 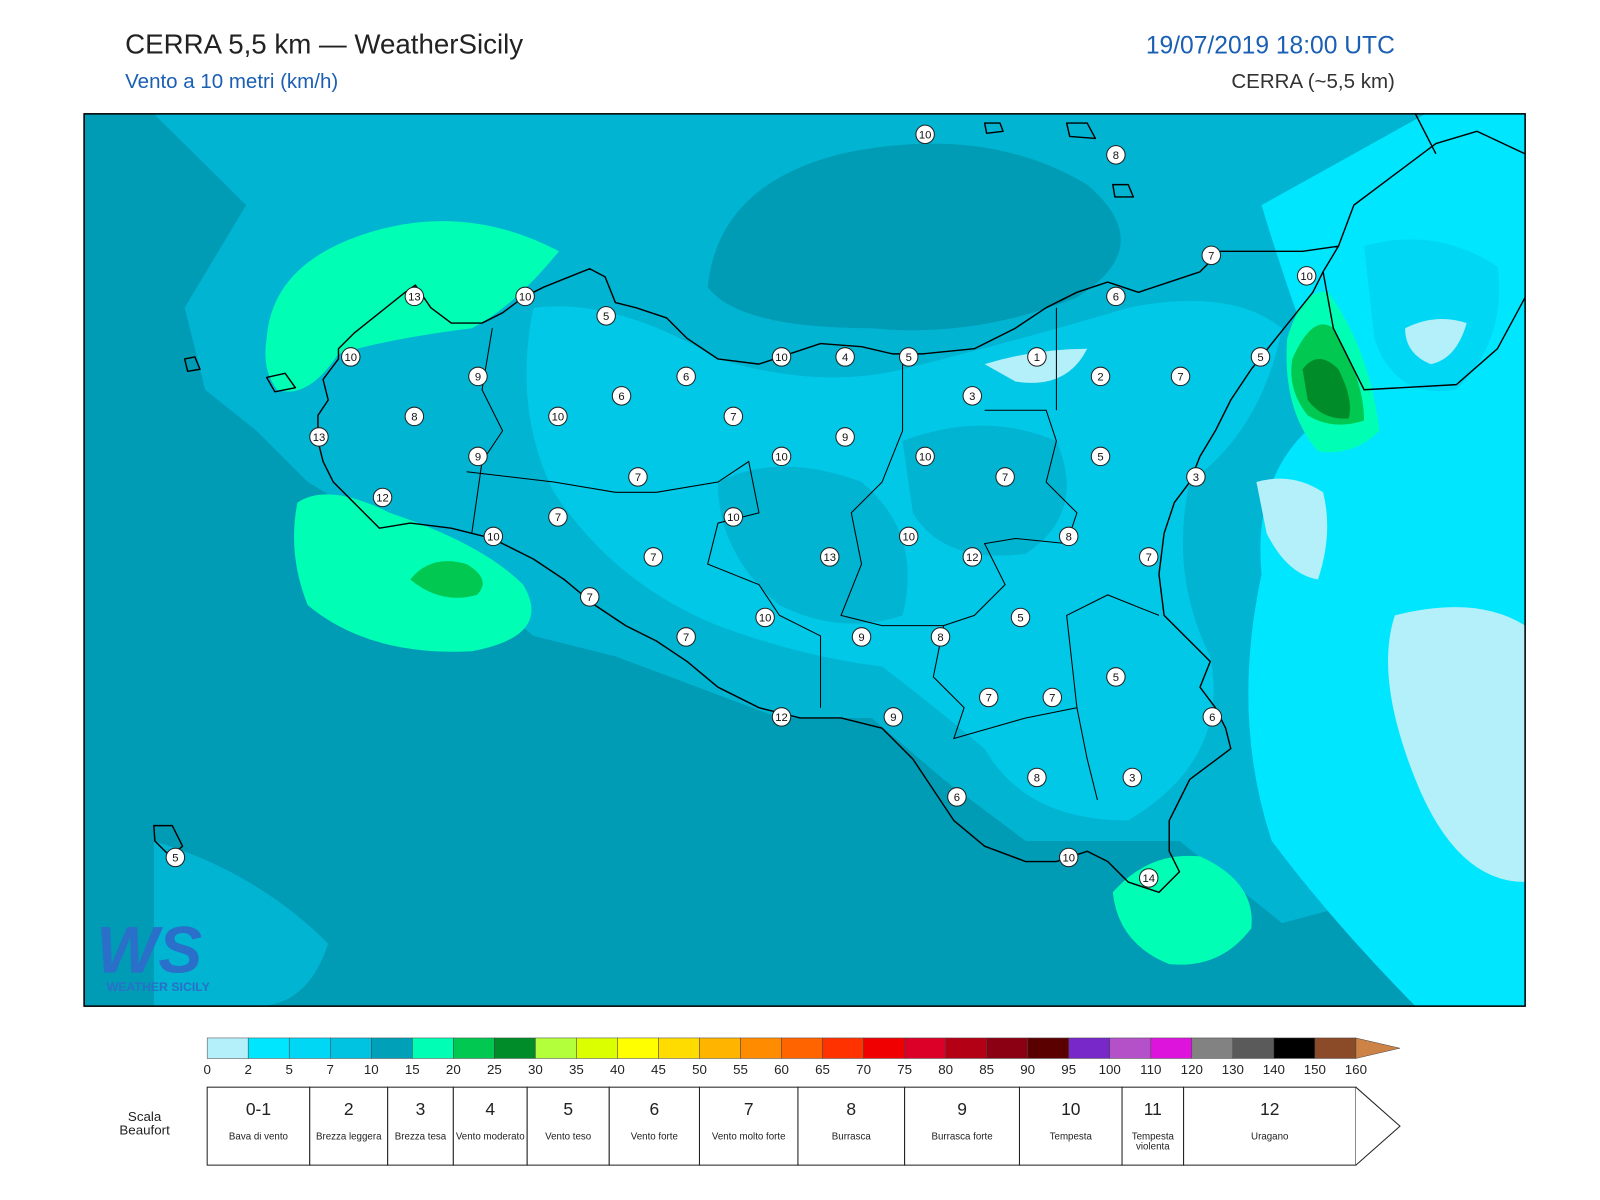 What do you see at coordinates (568, 1136) in the screenshot?
I see `beaufort-description-box: Vento teso` at bounding box center [568, 1136].